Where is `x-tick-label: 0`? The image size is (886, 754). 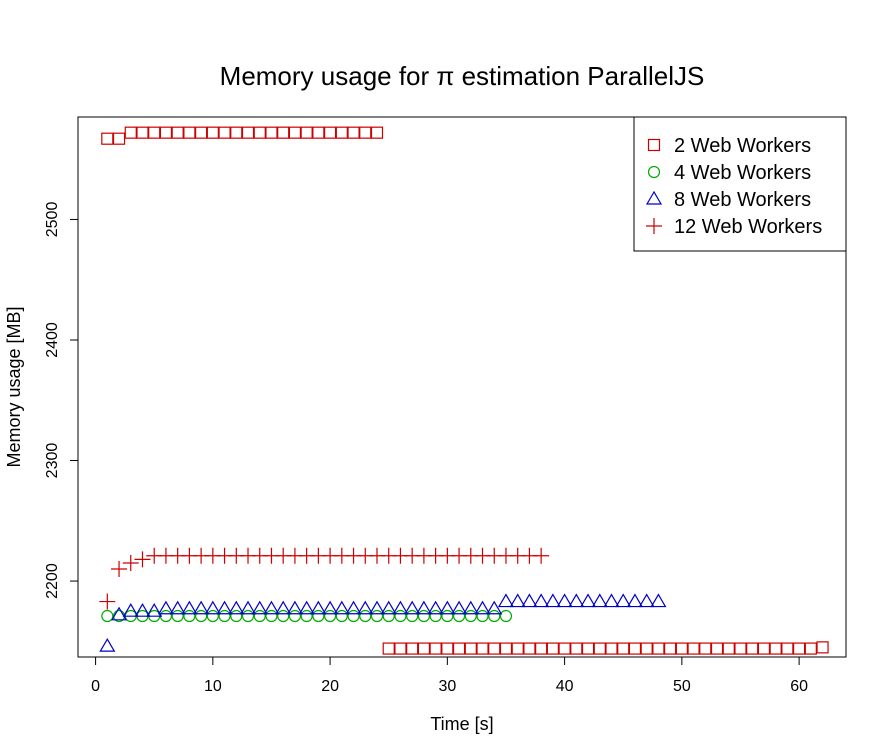
x-tick-label: 0 is located at coordinates (95, 686).